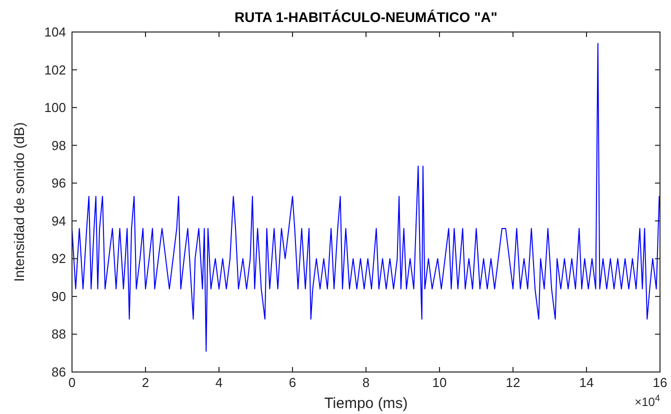 The height and width of the screenshot is (414, 671). I want to click on x-tick-label: 12, so click(513, 382).